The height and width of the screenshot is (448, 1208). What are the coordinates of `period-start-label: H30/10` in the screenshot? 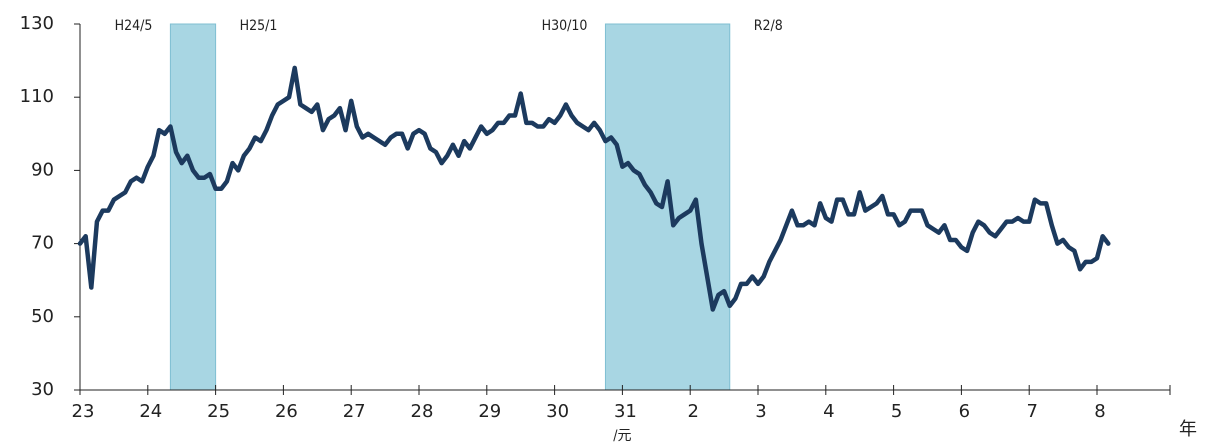 It's located at (565, 26).